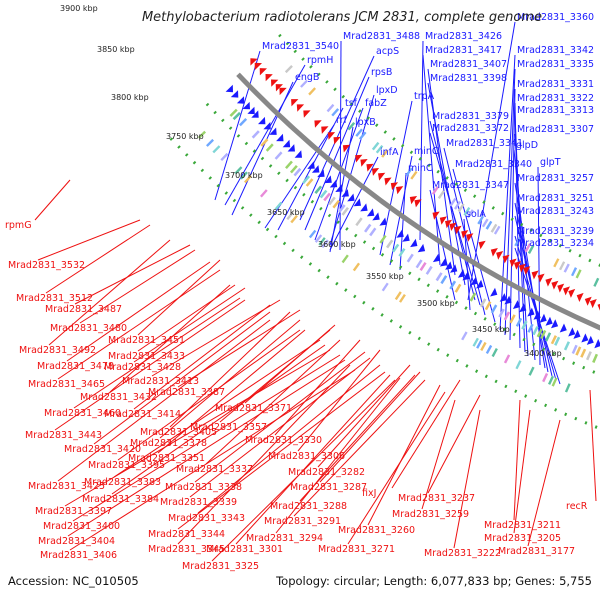  What do you see at coordinates (376, 103) in the screenshot?
I see `gene-label-forward: fabZ` at bounding box center [376, 103].